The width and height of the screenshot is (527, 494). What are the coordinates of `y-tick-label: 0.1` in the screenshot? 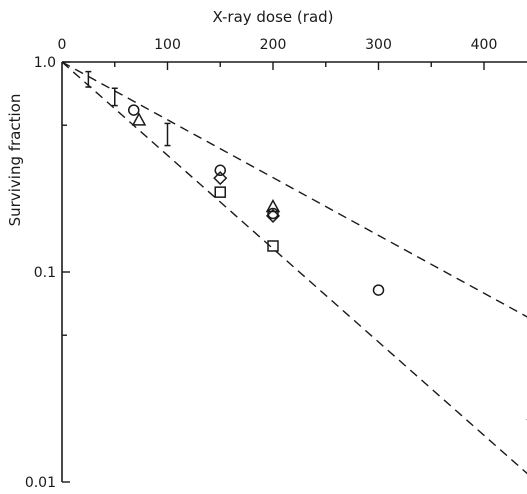 It's located at (45, 273).